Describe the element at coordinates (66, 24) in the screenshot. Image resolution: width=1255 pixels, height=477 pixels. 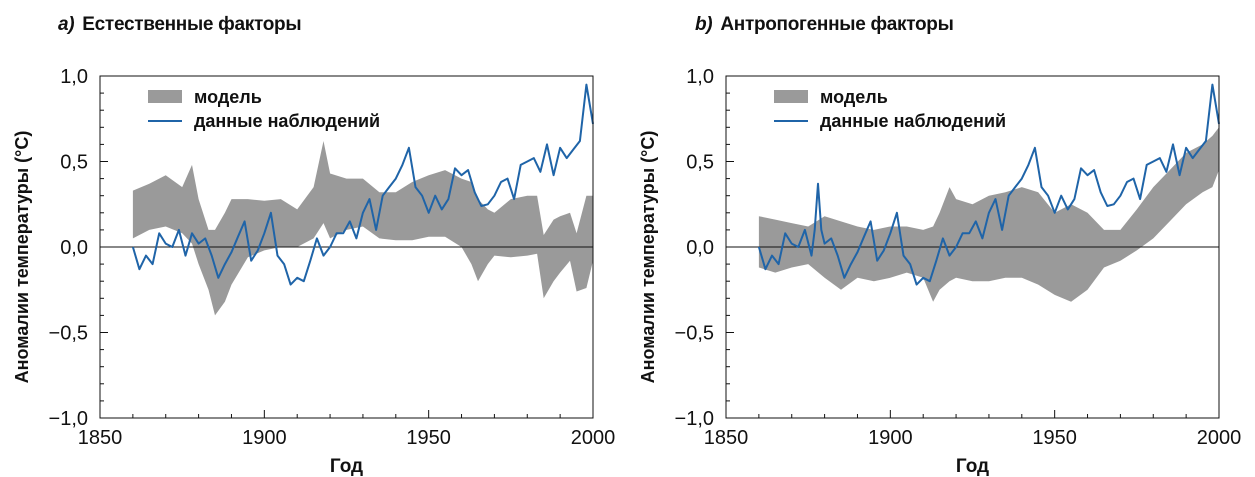
I see `panel-letter: a)` at that location.